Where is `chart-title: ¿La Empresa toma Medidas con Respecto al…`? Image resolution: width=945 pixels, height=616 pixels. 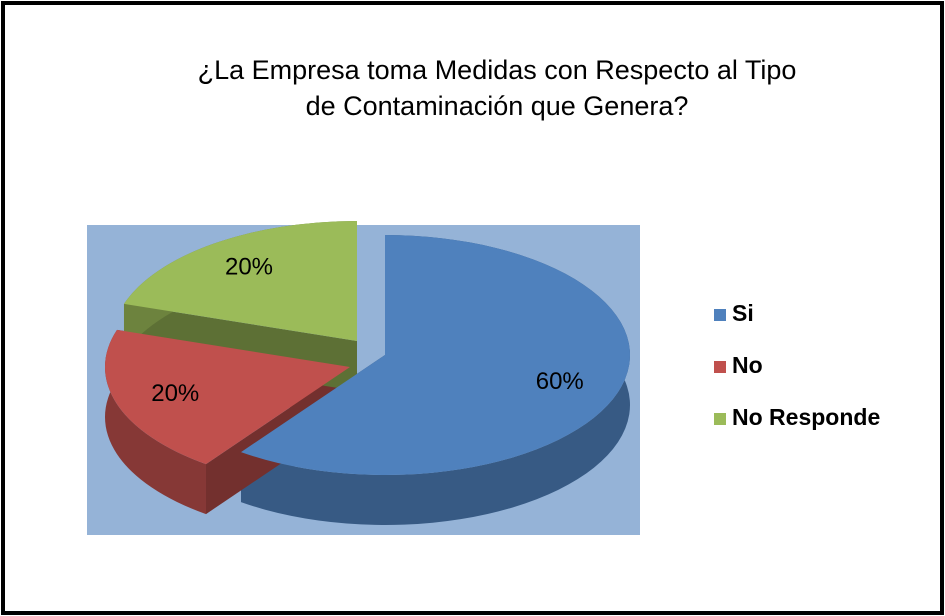 chart-title: ¿La Empresa toma Medidas con Respecto al… is located at coordinates (497, 88).